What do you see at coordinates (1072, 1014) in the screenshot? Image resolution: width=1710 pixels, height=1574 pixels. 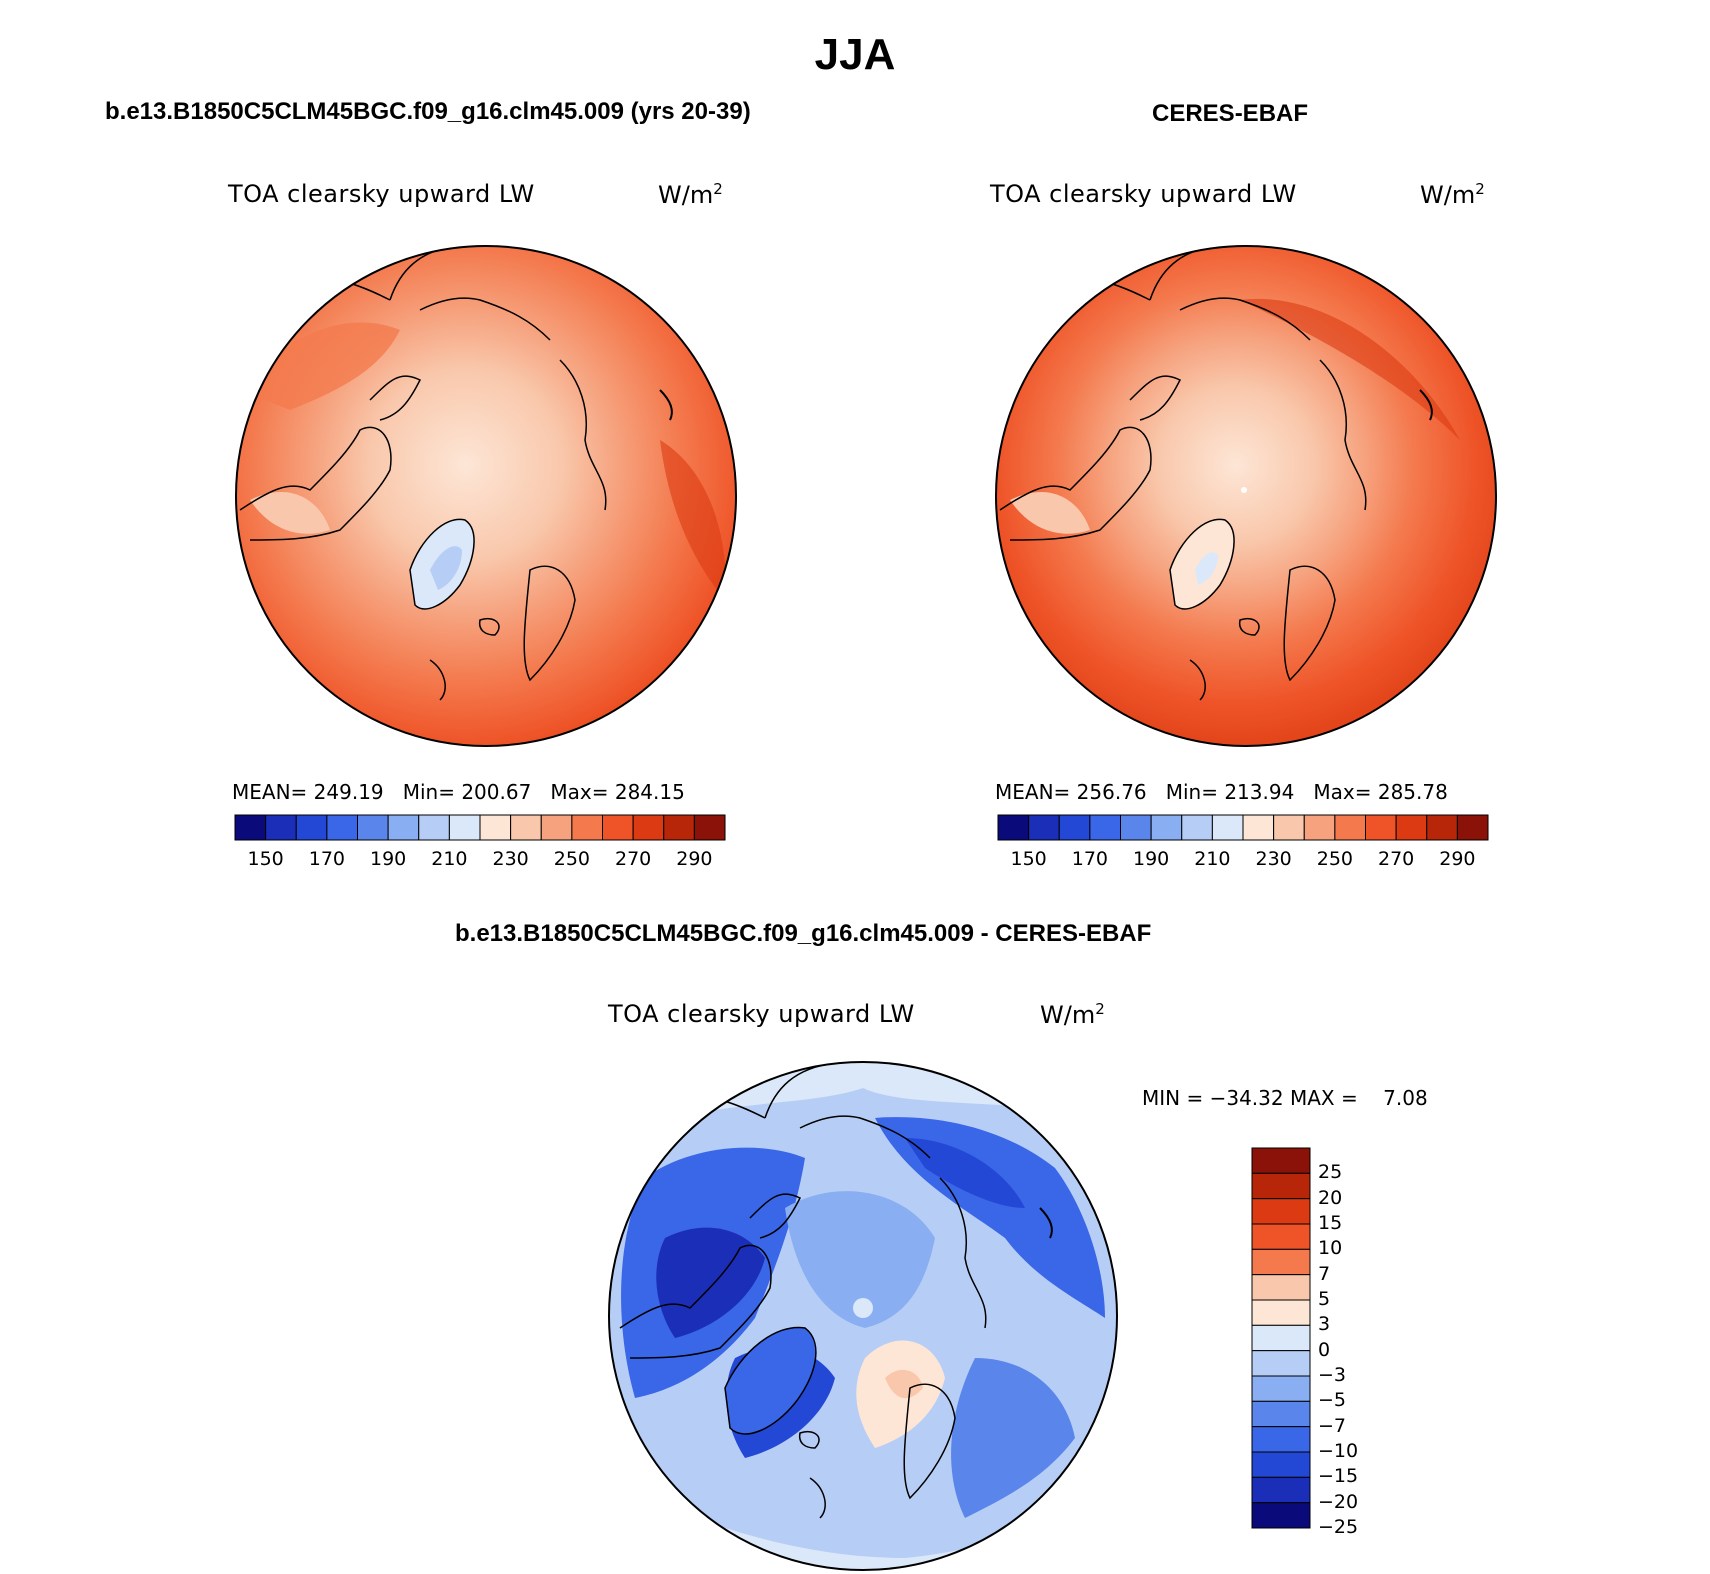 I see `diff-units-label: W/m2` at bounding box center [1072, 1014].